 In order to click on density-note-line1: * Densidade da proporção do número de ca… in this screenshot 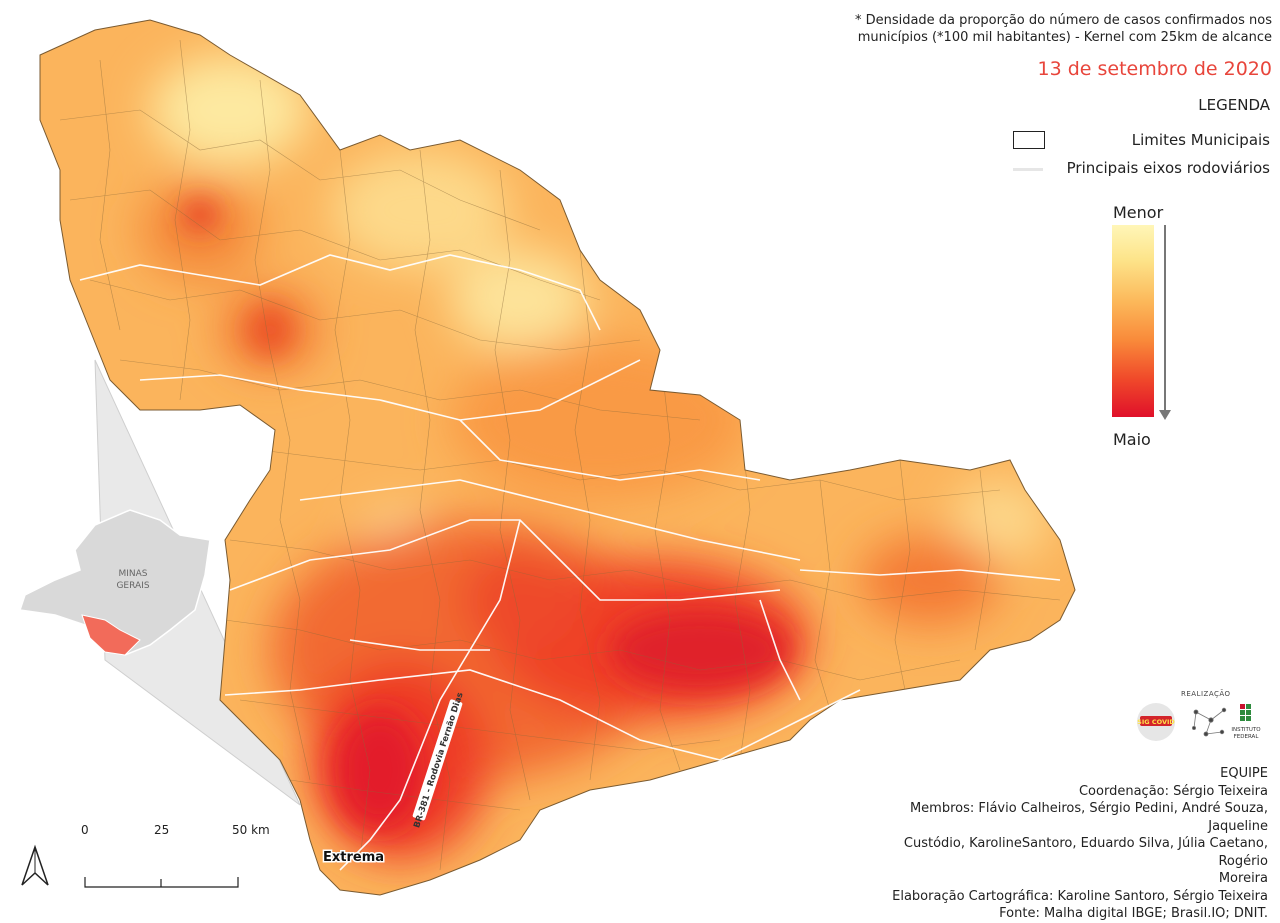, I will do `click(1063, 20)`.